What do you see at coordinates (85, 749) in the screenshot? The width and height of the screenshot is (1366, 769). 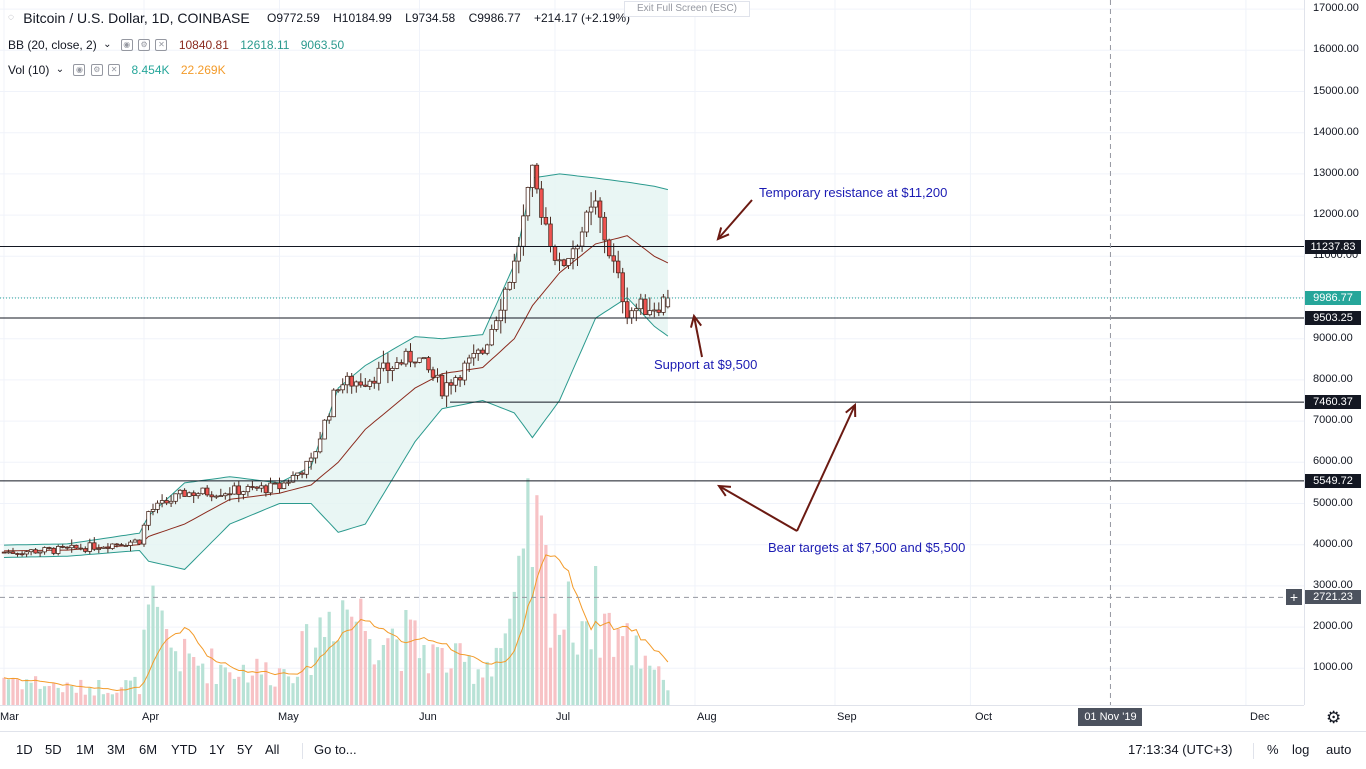 I see `timeframe-1m: 1M` at bounding box center [85, 749].